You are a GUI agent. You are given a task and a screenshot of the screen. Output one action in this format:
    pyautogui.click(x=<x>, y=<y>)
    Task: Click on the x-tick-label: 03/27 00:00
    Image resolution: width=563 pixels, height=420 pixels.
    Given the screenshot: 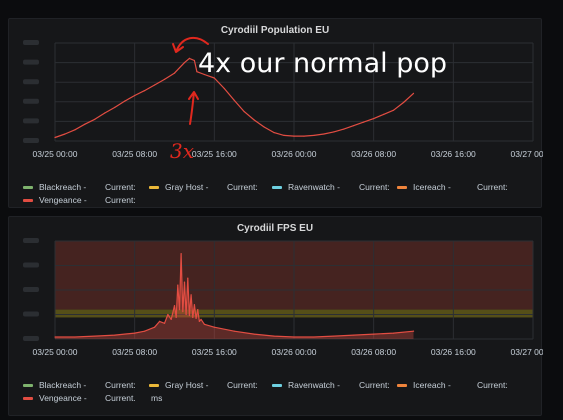 What is the action you would take?
    pyautogui.click(x=527, y=352)
    